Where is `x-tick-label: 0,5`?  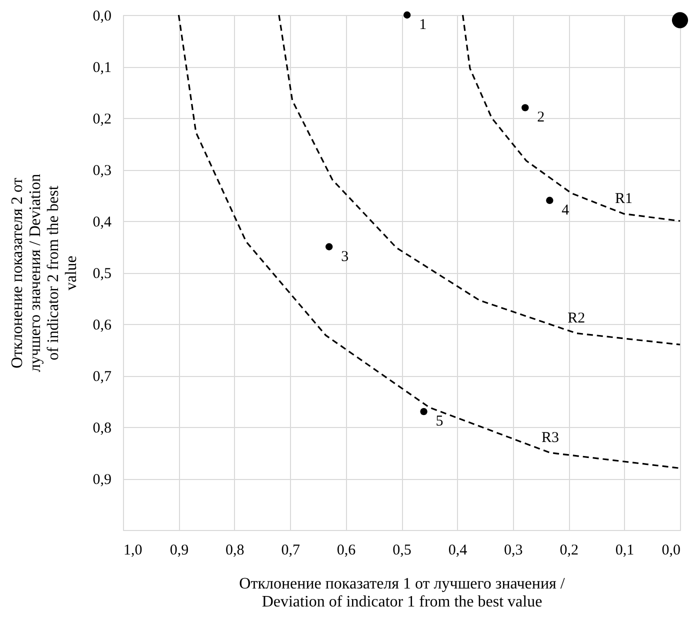 x-tick-label: 0,5 is located at coordinates (402, 550).